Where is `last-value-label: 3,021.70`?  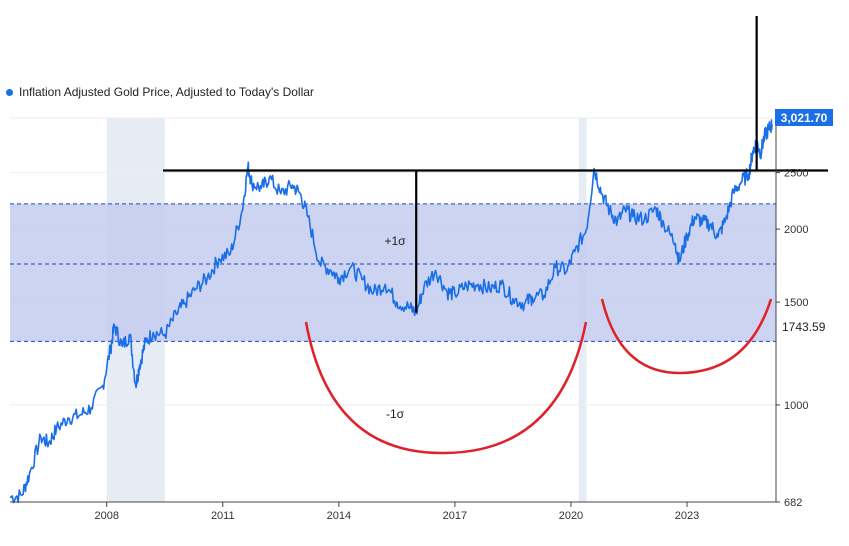
last-value-label: 3,021.70 is located at coordinates (804, 118).